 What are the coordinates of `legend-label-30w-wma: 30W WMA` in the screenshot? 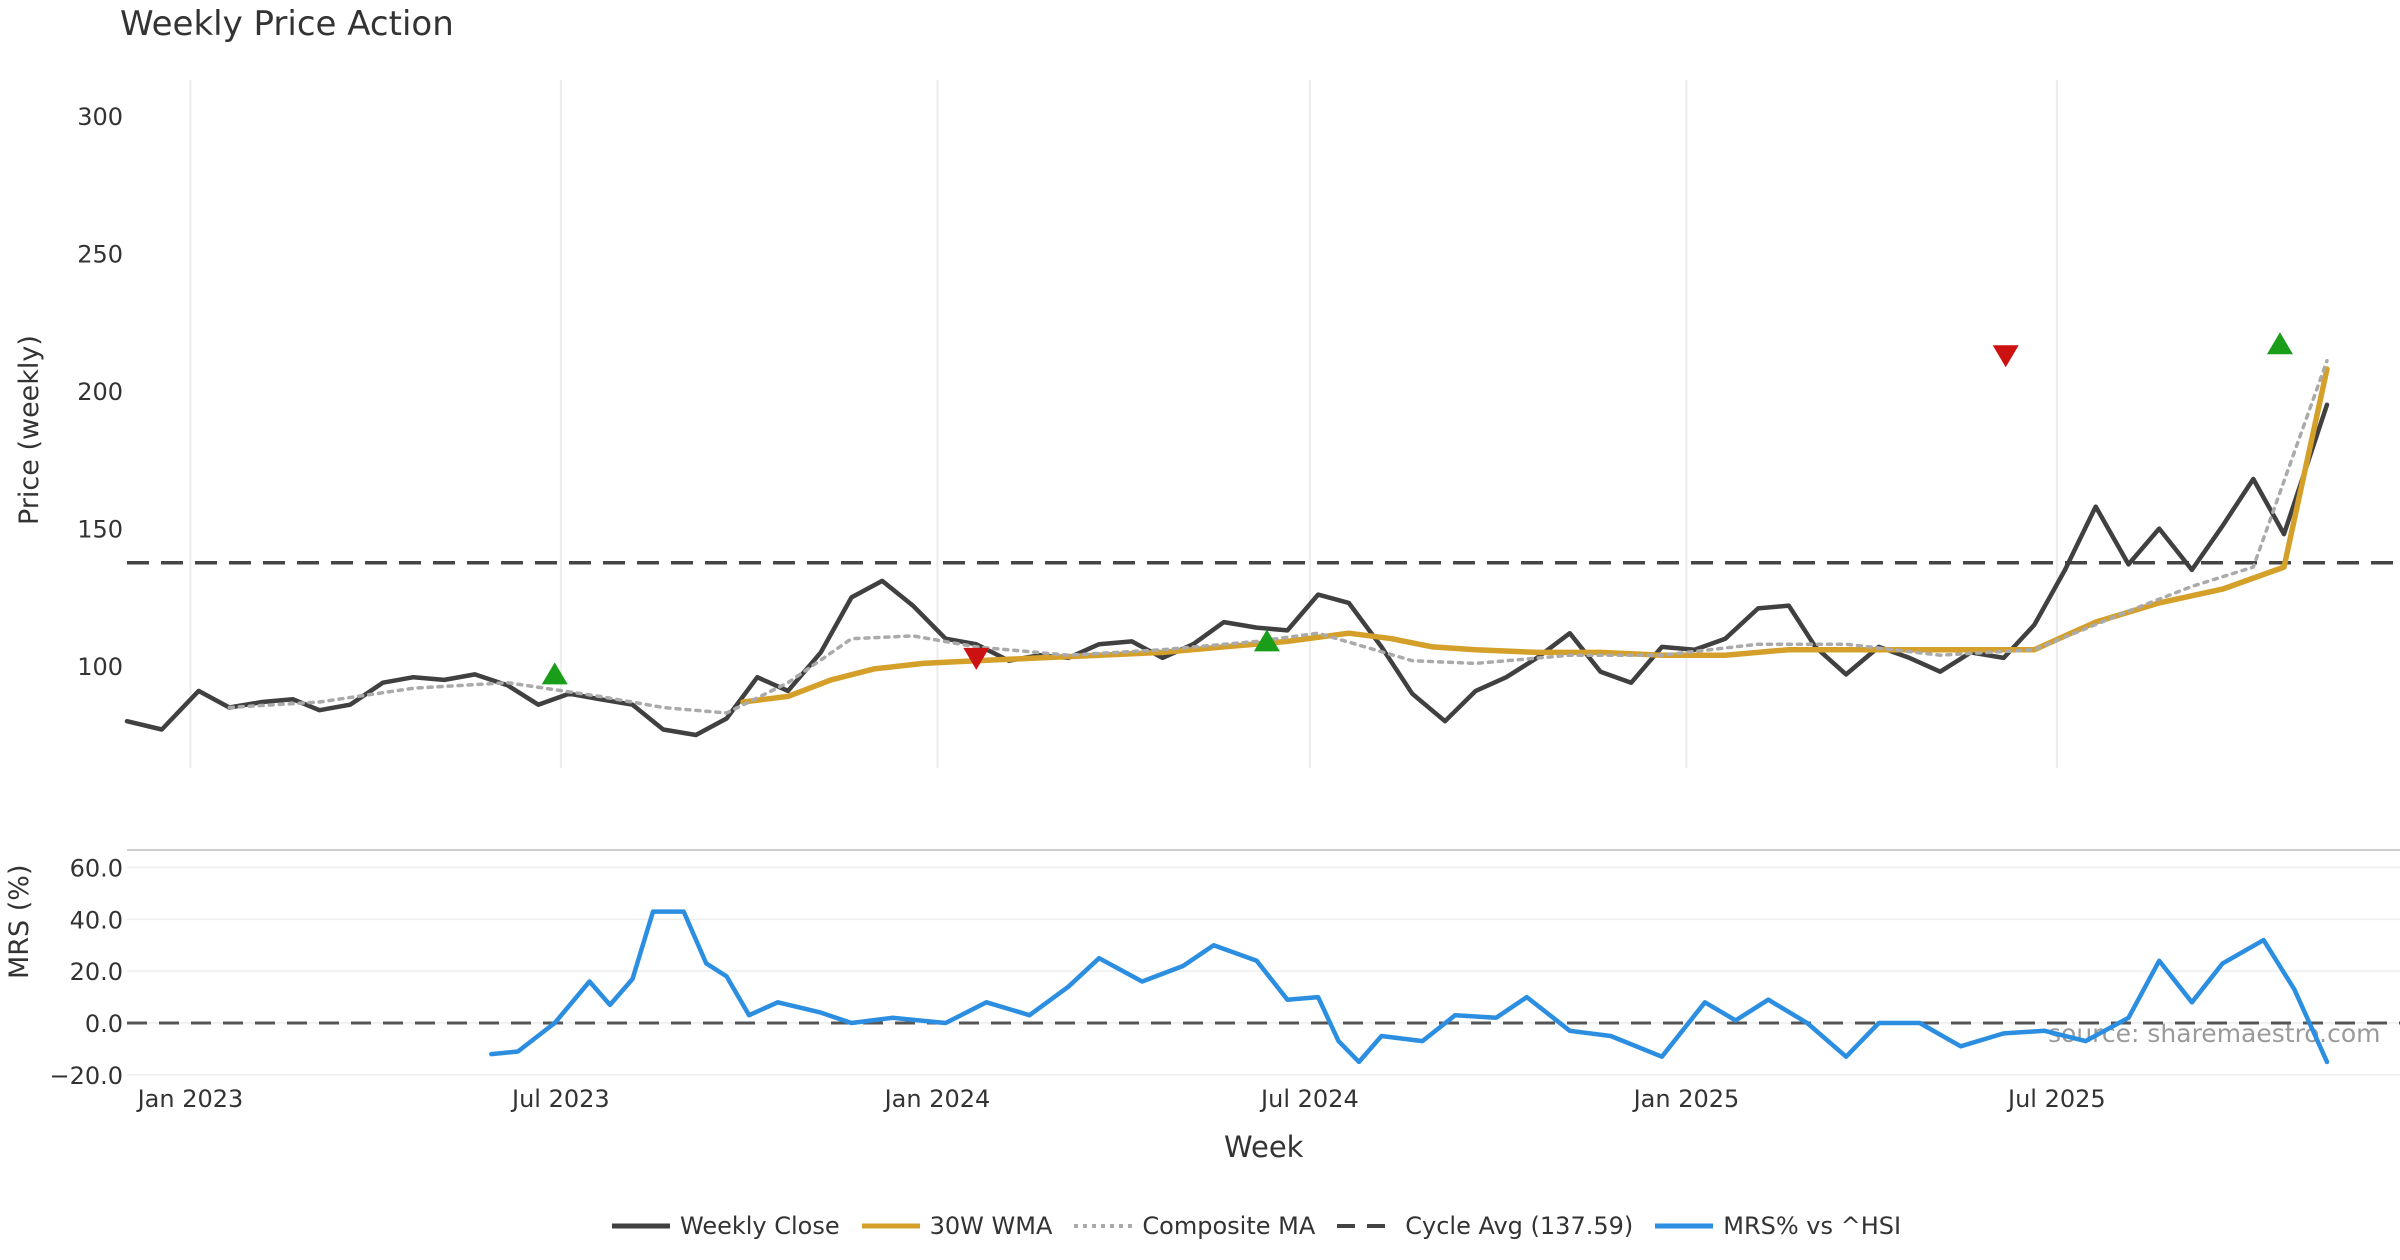 It's located at (991, 1226).